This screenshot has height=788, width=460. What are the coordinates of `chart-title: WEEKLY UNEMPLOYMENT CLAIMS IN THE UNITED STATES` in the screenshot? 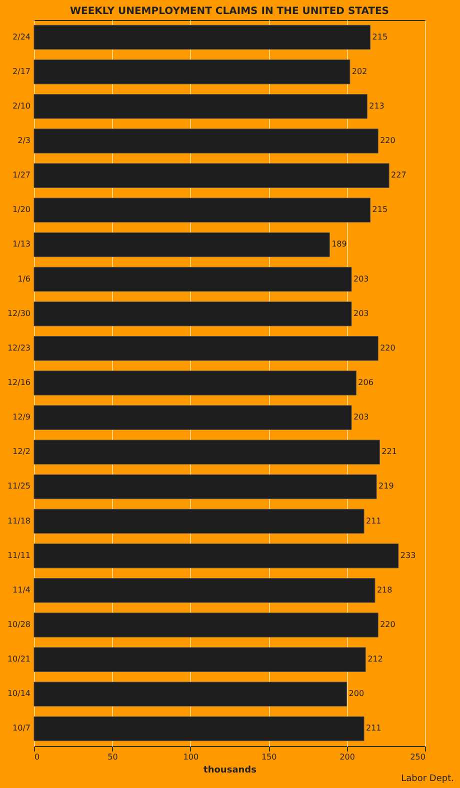 It's located at (230, 11).